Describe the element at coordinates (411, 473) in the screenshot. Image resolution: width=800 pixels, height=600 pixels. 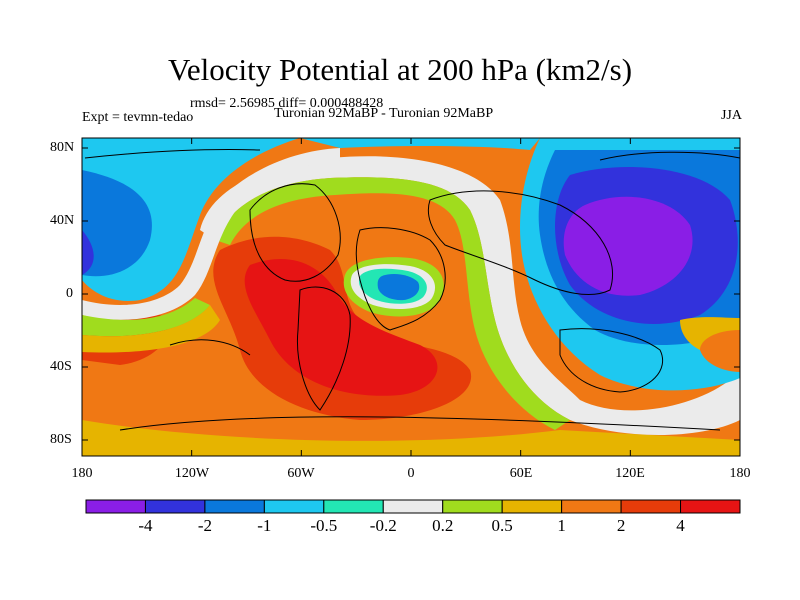
I see `x-label-0: 0` at that location.